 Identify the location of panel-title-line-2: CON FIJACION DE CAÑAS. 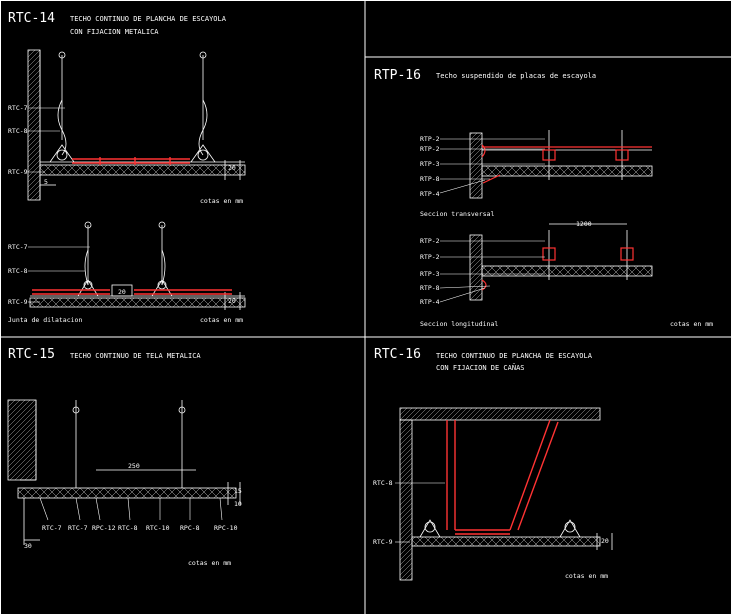
(480, 367).